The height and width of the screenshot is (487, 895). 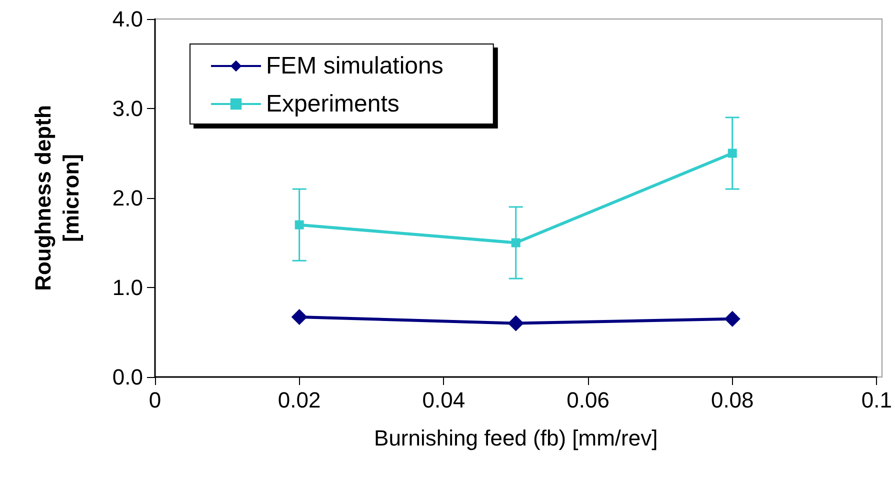 What do you see at coordinates (355, 66) in the screenshot?
I see `legend-label: FEM simulations` at bounding box center [355, 66].